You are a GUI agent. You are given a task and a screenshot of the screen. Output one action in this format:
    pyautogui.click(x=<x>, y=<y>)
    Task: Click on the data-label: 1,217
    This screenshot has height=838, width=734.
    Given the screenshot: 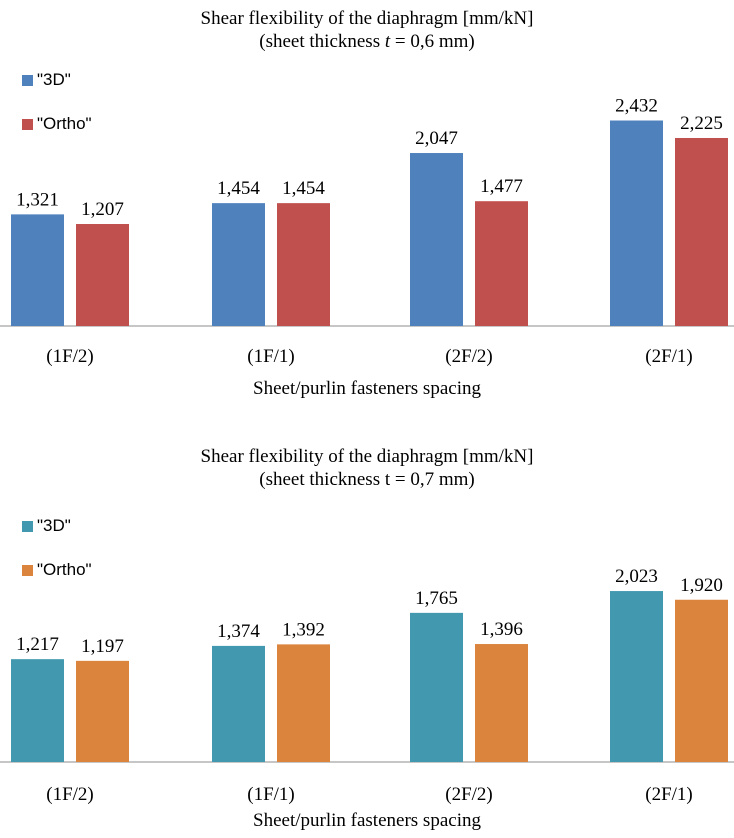 What is the action you would take?
    pyautogui.click(x=37, y=644)
    